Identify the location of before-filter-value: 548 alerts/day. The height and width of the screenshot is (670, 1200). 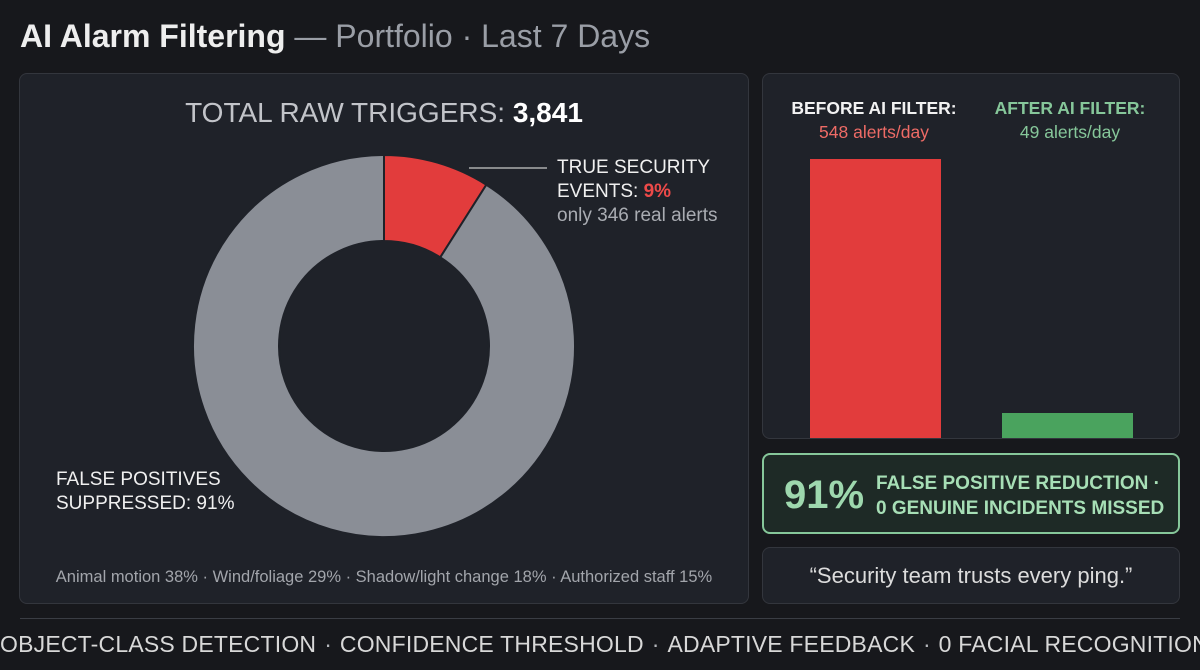
(874, 132).